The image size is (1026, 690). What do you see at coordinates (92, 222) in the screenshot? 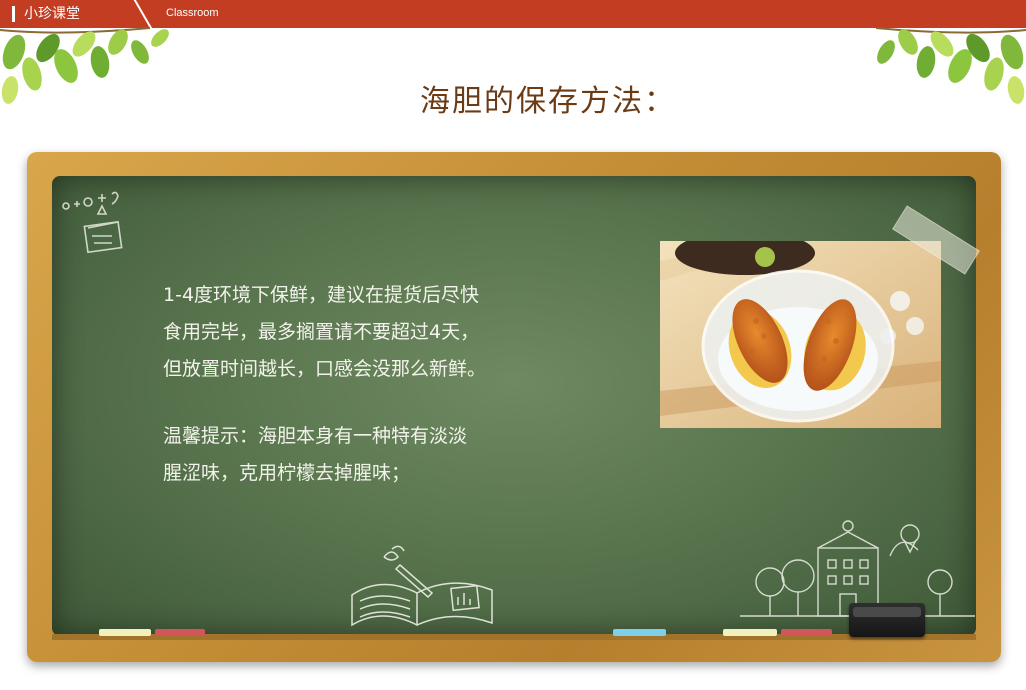
I see `math-doodle-icon` at bounding box center [92, 222].